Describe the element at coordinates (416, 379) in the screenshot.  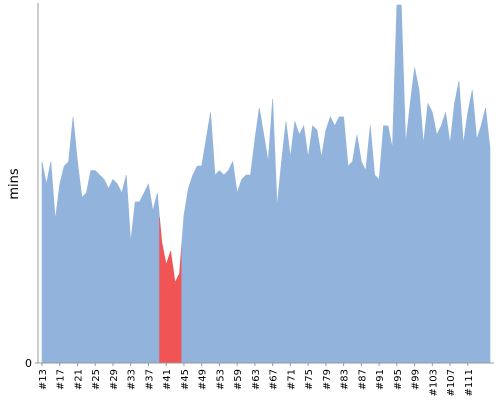
I see `x-tick-label: #99` at that location.